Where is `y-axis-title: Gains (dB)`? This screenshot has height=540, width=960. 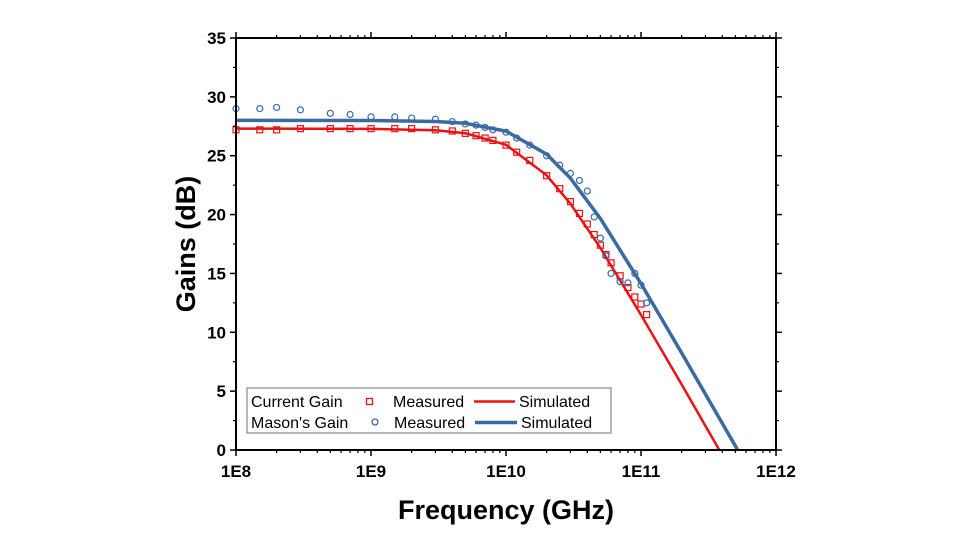
y-axis-title: Gains (dB) is located at coordinates (186, 244).